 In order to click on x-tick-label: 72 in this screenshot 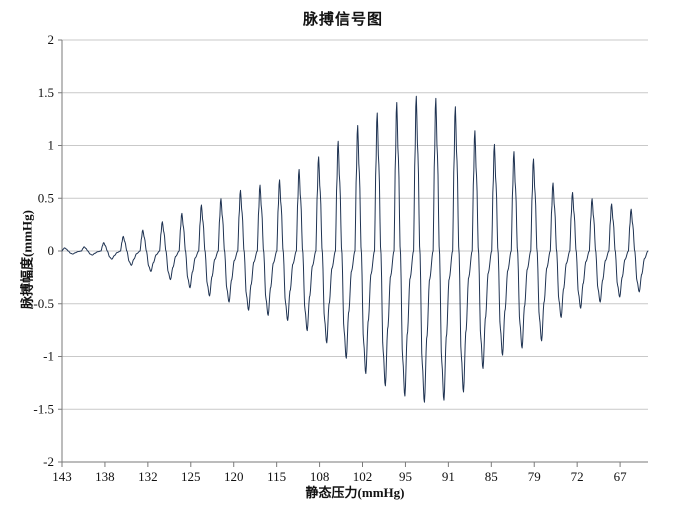, I will do `click(577, 476)`.